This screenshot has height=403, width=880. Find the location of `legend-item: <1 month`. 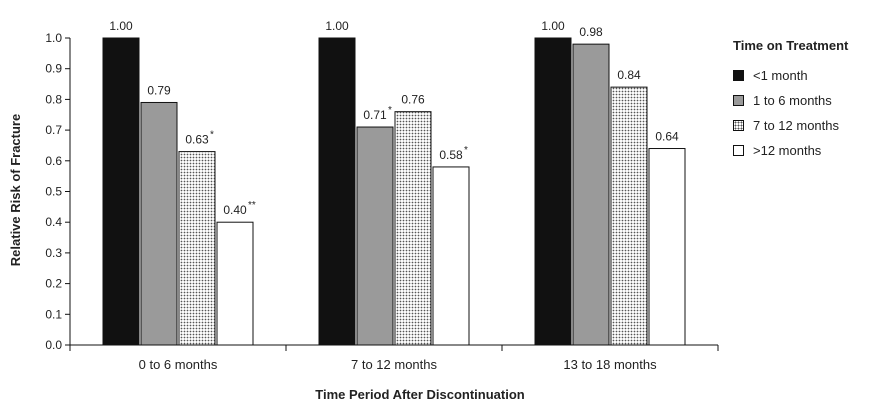

legend-item: <1 month is located at coordinates (790, 75).